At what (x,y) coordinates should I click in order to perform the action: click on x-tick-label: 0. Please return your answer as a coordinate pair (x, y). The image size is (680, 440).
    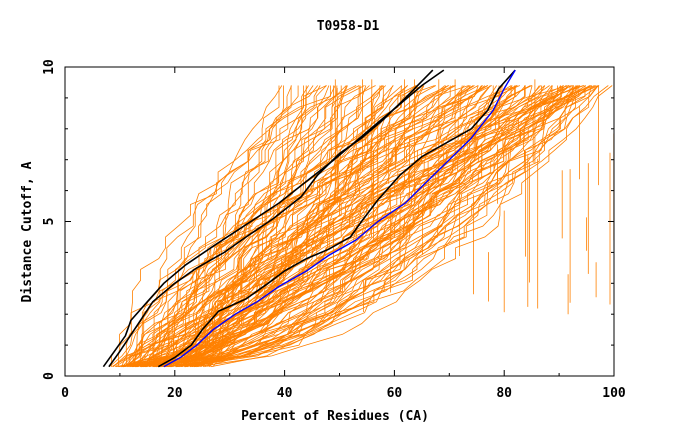
    Looking at the image, I should click on (65, 393).